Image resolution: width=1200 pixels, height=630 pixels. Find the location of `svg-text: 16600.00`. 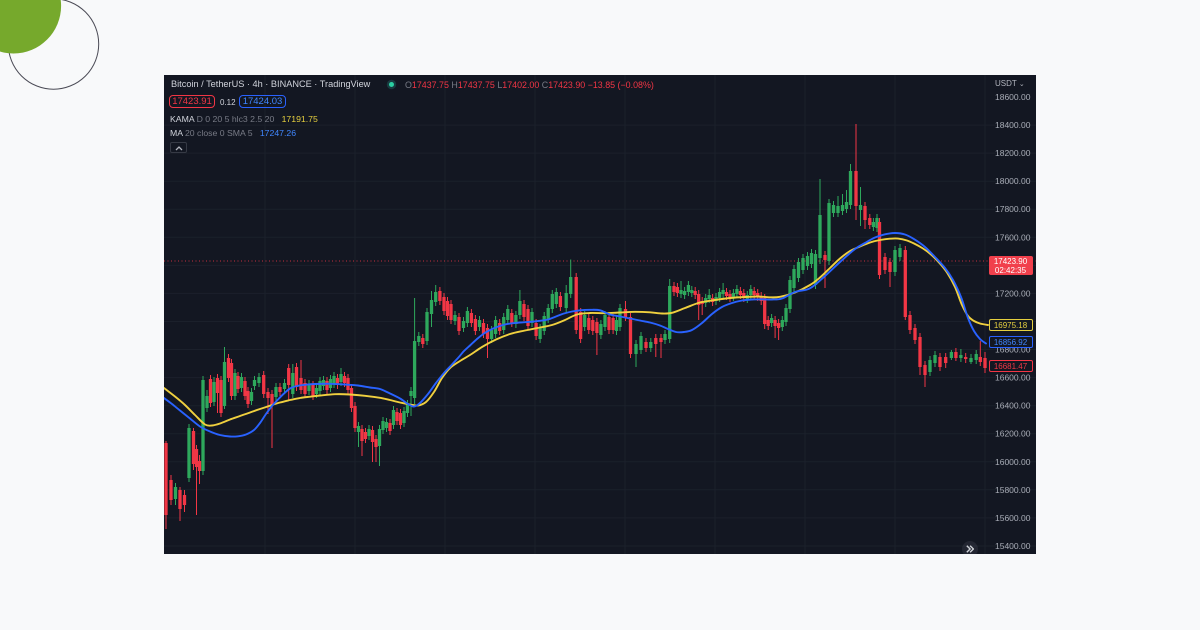

svg-text: 16600.00 is located at coordinates (1013, 378).